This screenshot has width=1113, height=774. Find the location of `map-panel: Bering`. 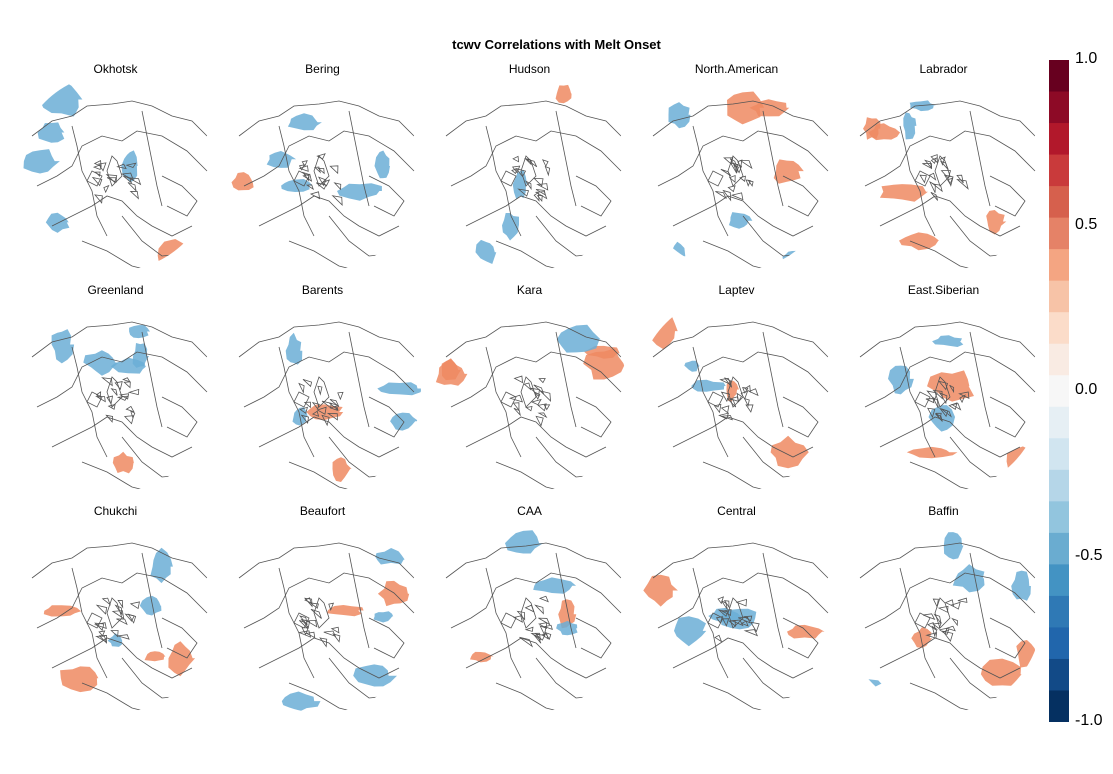

map-panel: Bering is located at coordinates (322, 169).